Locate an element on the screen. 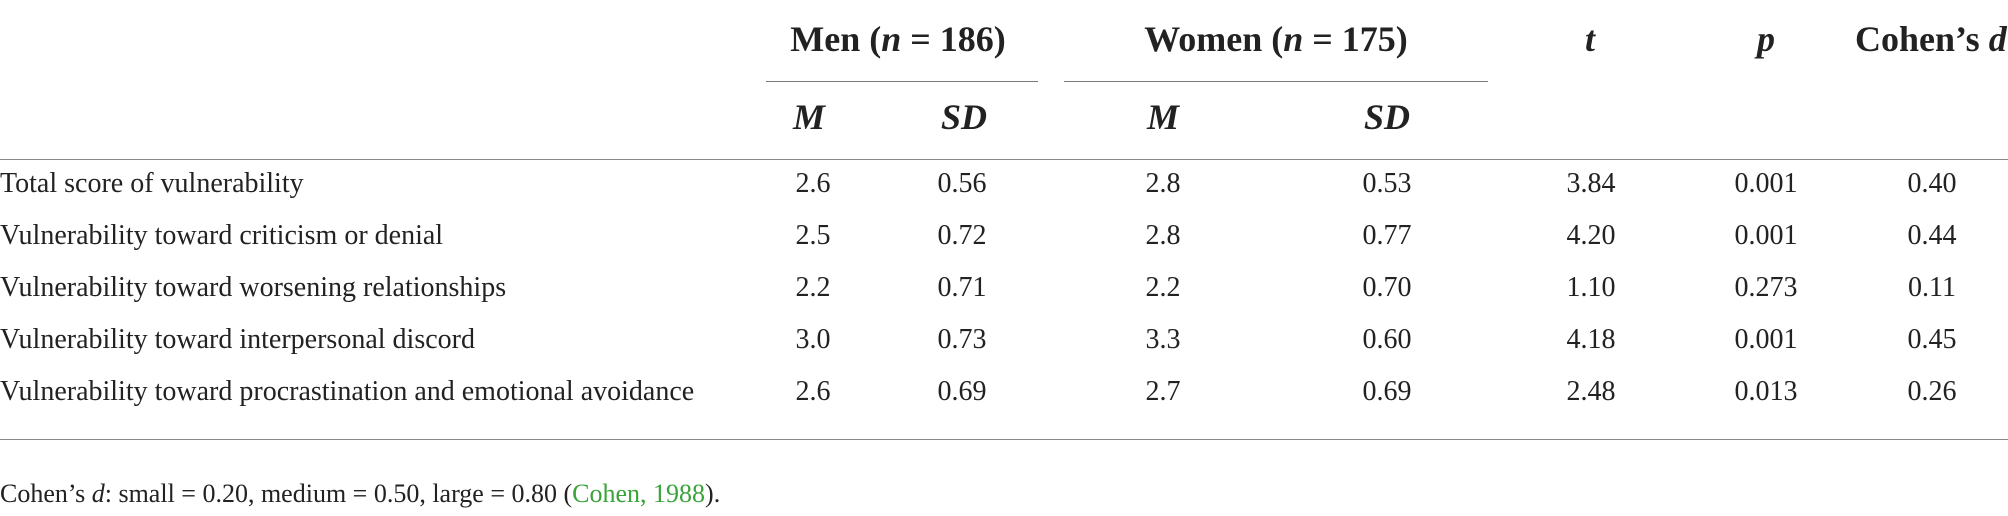 The image size is (2008, 516). cell-d: 0.26 is located at coordinates (1932, 391).